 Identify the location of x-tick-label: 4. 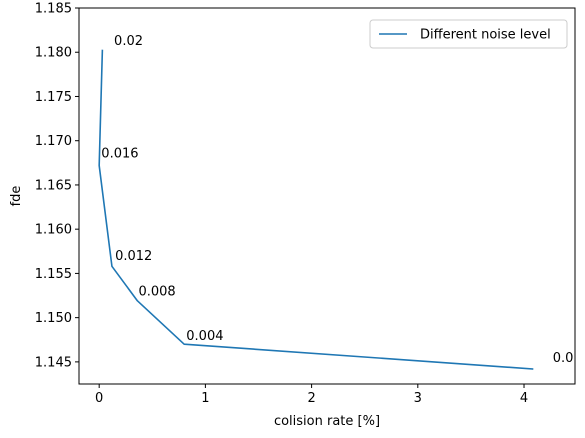
(524, 398).